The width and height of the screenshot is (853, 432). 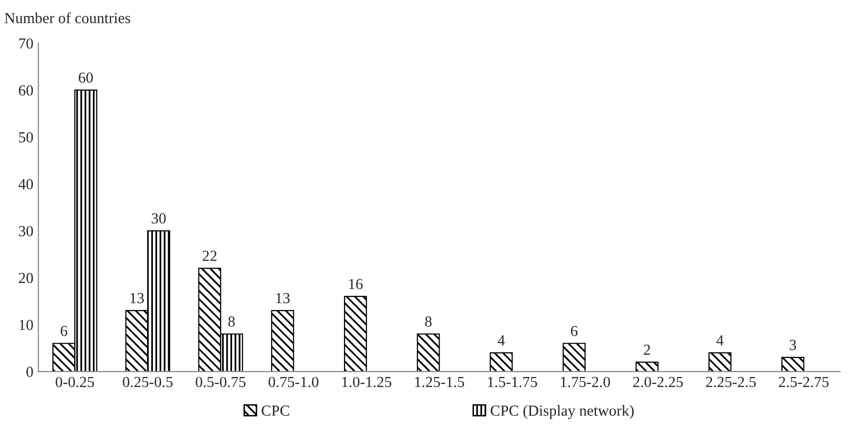 I want to click on legend-label: CPC (Display network), so click(x=562, y=412).